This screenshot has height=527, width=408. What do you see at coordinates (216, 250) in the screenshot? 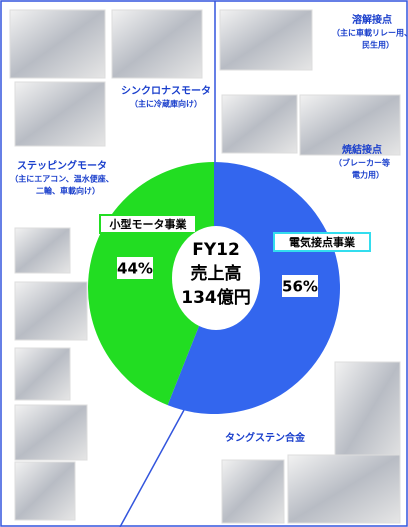
I see `center-label: FY12` at bounding box center [216, 250].